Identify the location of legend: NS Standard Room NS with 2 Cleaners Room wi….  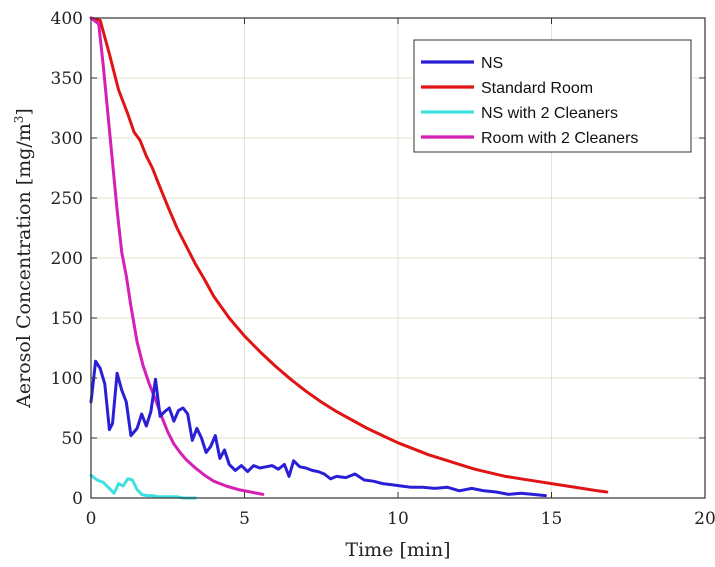
(552, 96).